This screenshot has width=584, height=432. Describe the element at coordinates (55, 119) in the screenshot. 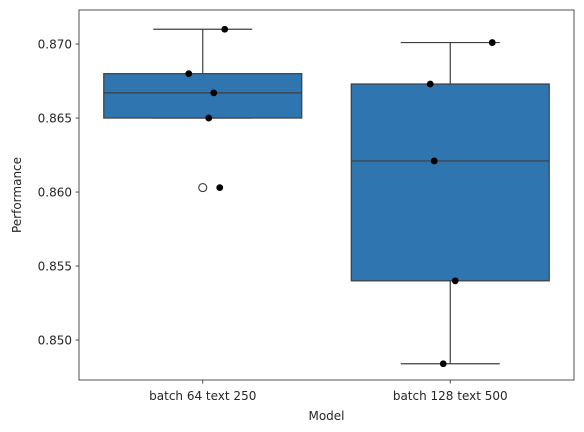

I see `y-tick-label: 0.865` at that location.